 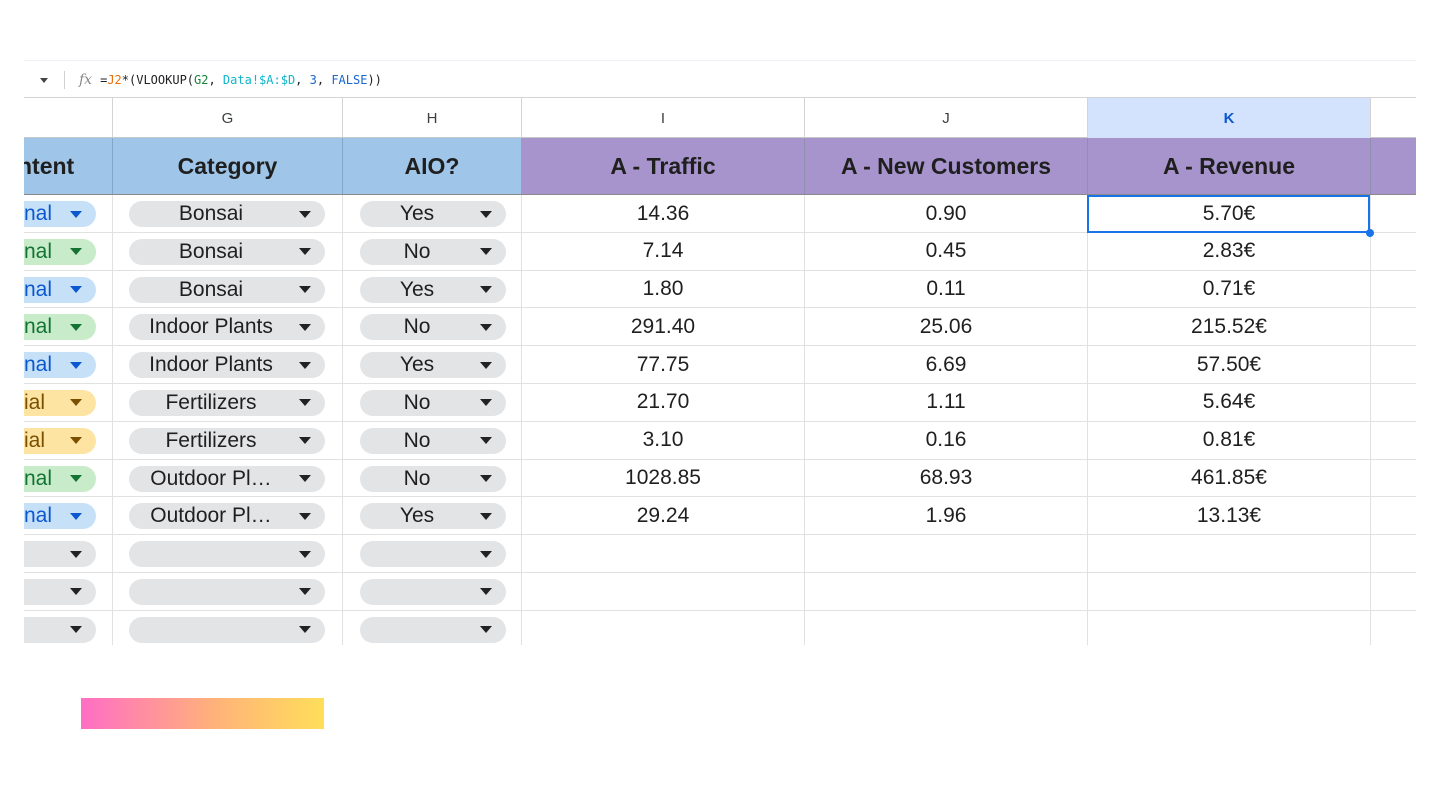 What do you see at coordinates (663, 478) in the screenshot?
I see `cell-traffic: 1028.85` at bounding box center [663, 478].